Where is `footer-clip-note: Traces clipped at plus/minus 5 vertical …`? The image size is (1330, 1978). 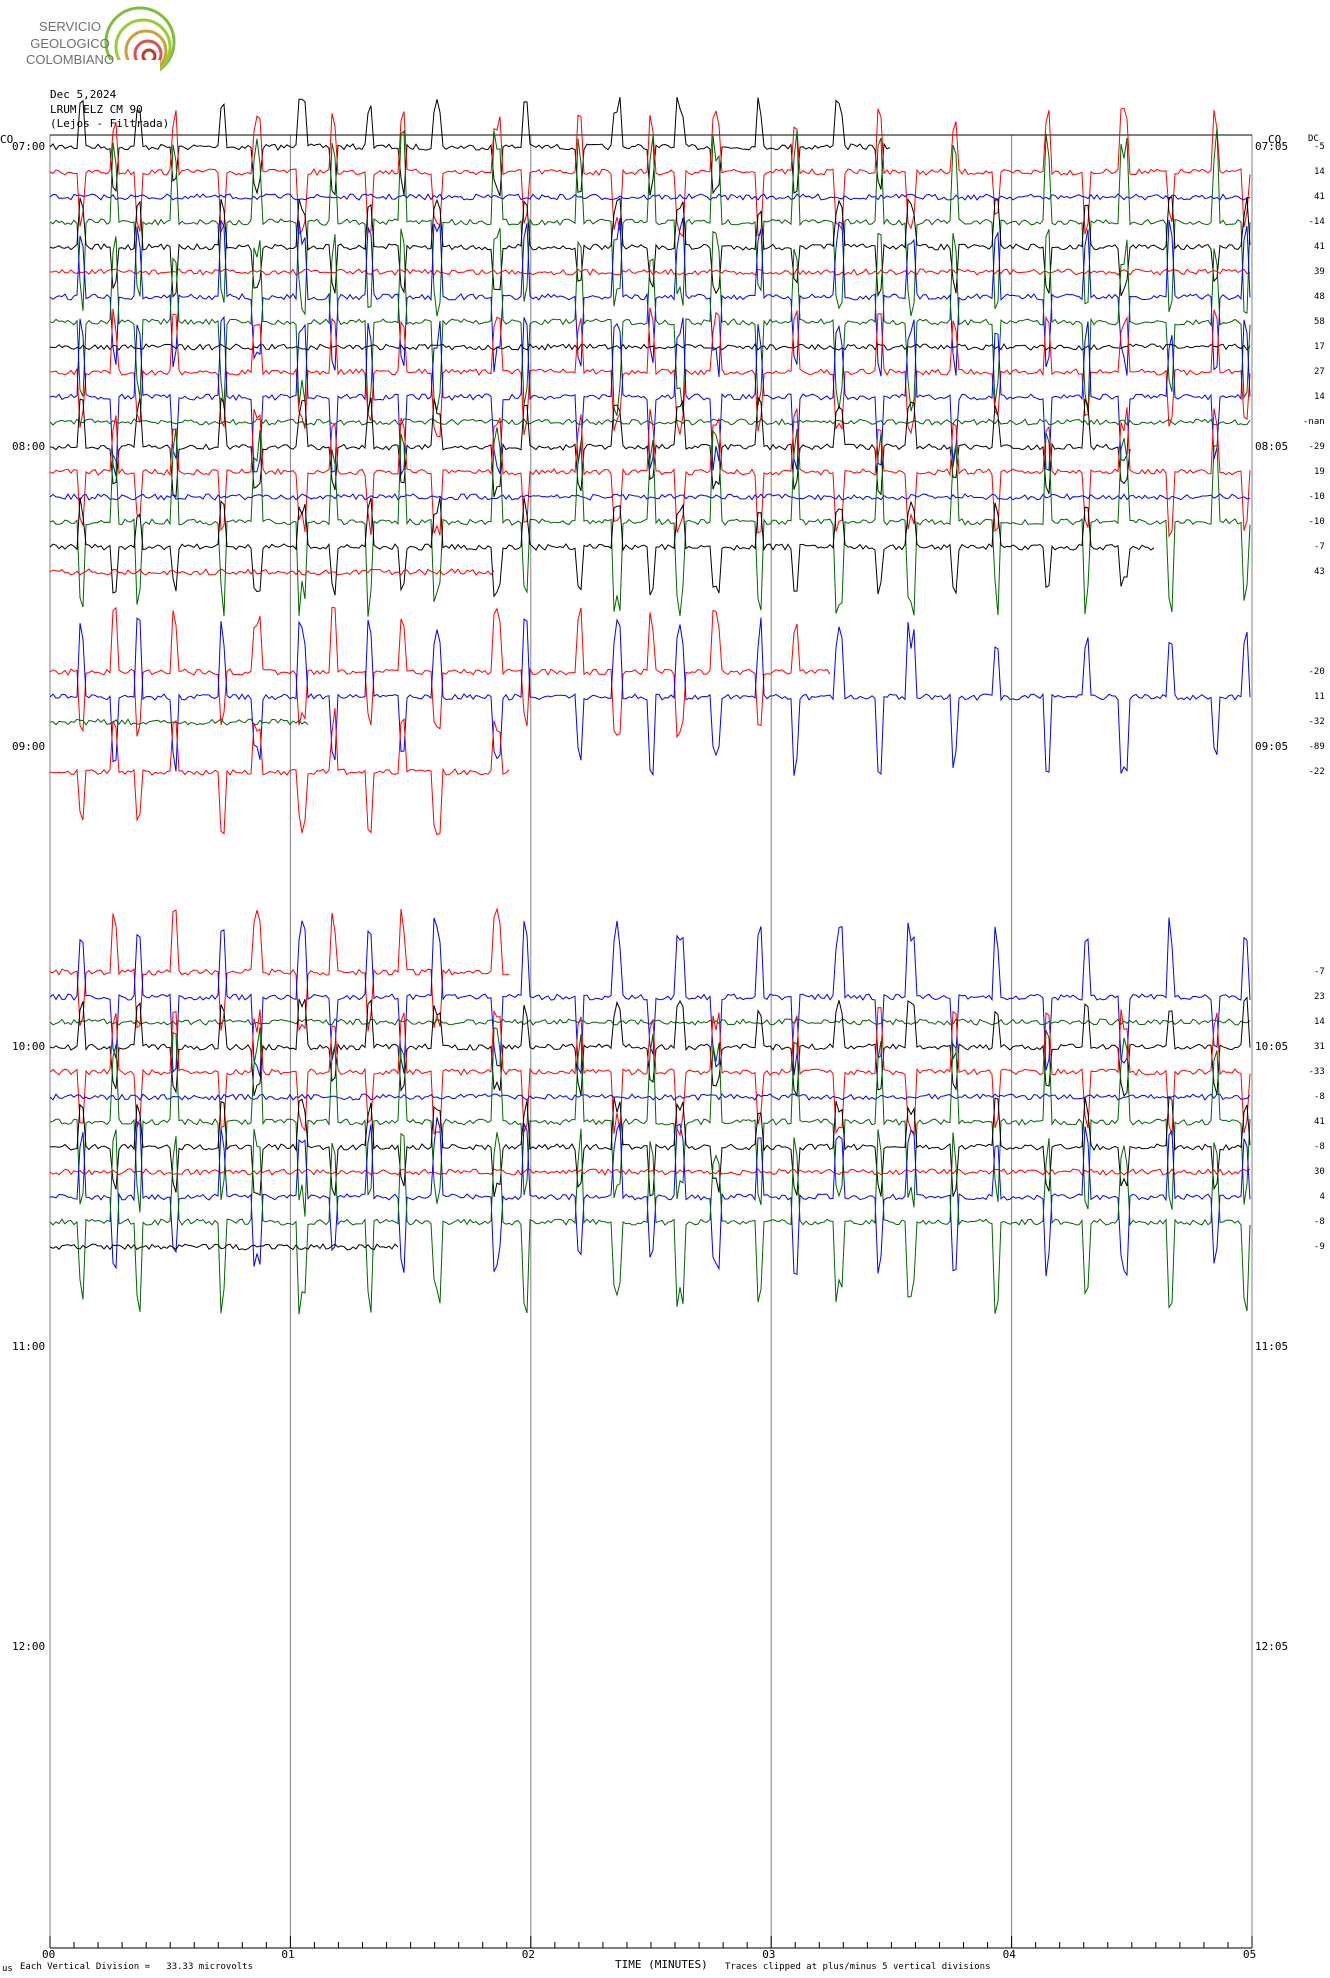 footer-clip-note: Traces clipped at plus/minus 5 vertical … is located at coordinates (858, 1967).